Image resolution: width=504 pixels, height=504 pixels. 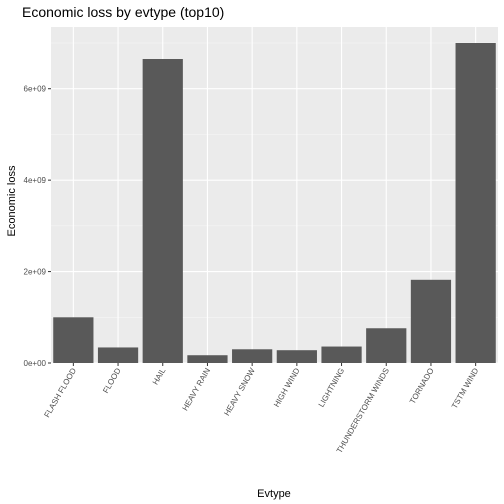 What do you see at coordinates (332, 388) in the screenshot?
I see `x-tick-label: LIGHTNING` at bounding box center [332, 388].